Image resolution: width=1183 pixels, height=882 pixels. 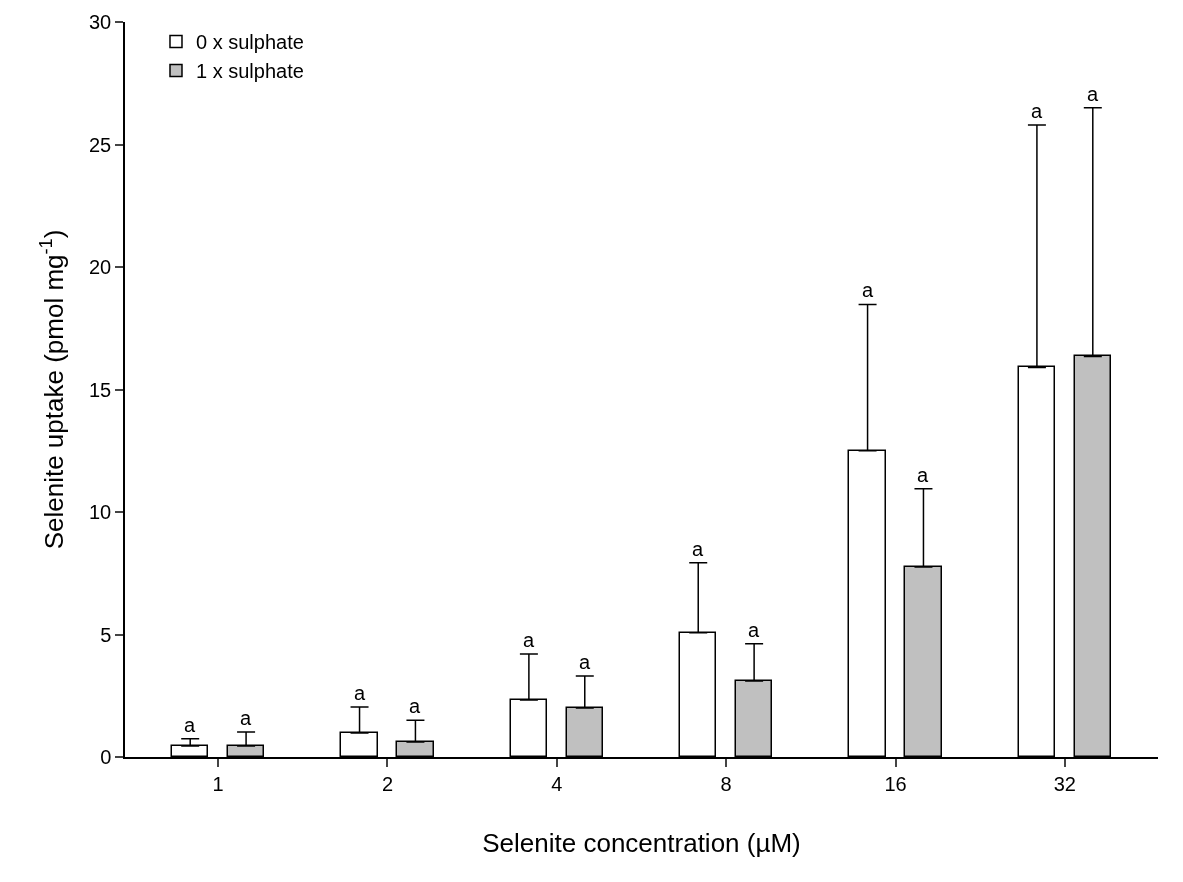 I want to click on y-tick-label: 5, so click(x=106, y=634).